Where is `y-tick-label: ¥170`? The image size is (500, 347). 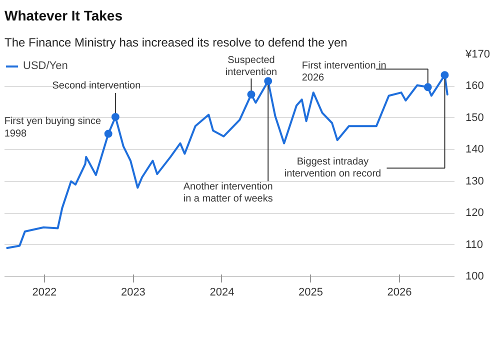
y-tick-label: ¥170 is located at coordinates (477, 54).